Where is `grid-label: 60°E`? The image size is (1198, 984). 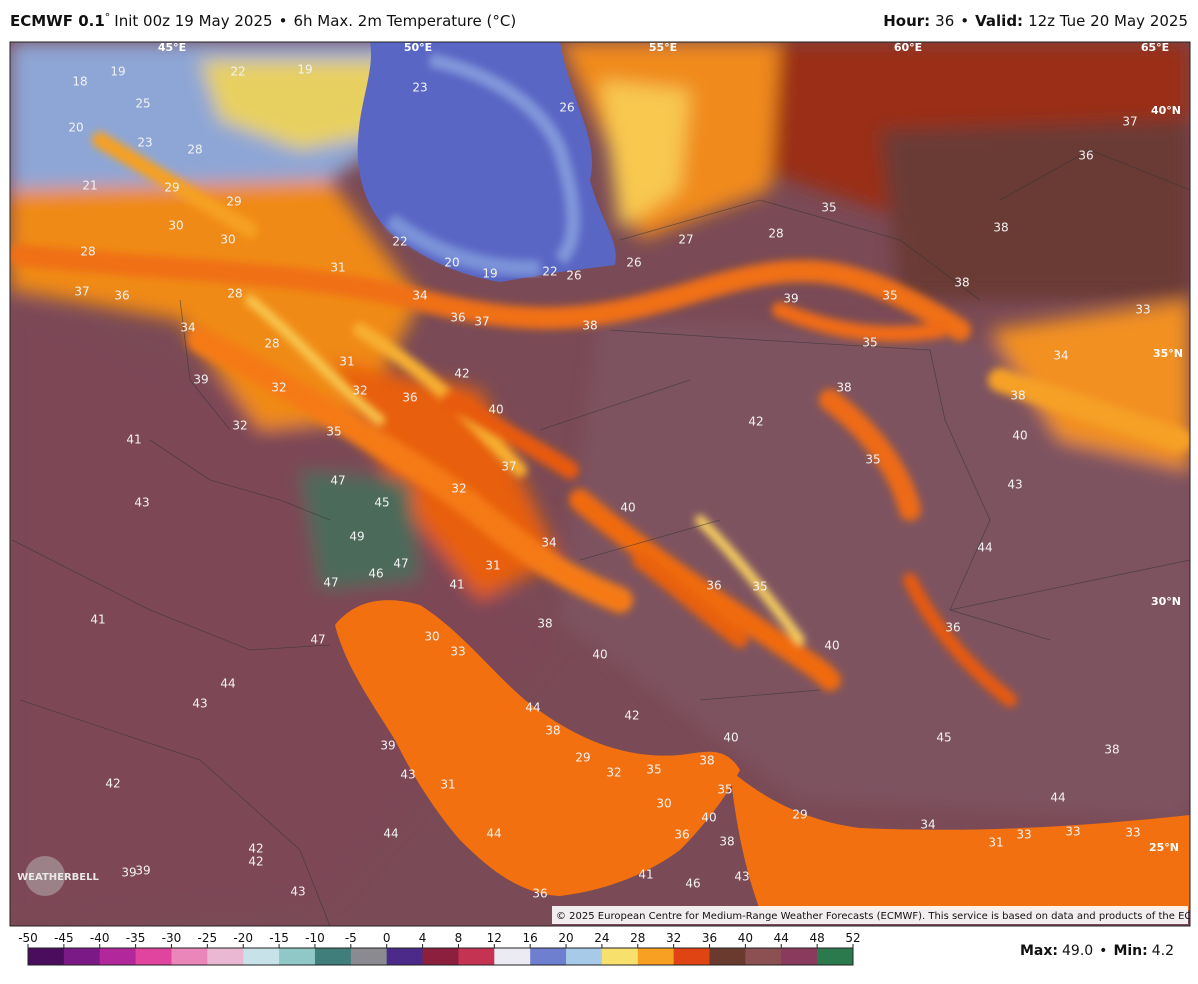 grid-label: 60°E is located at coordinates (908, 47).